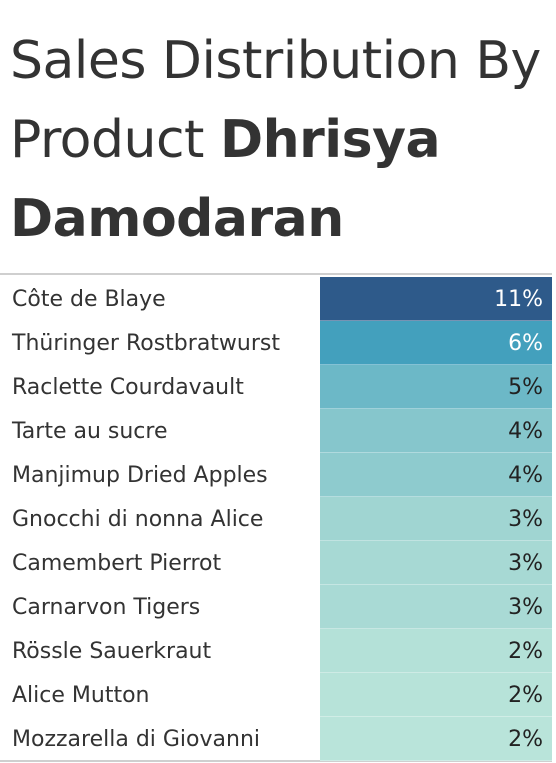  I want to click on table-row: Manjimup Dried Apples 4%, so click(276, 475).